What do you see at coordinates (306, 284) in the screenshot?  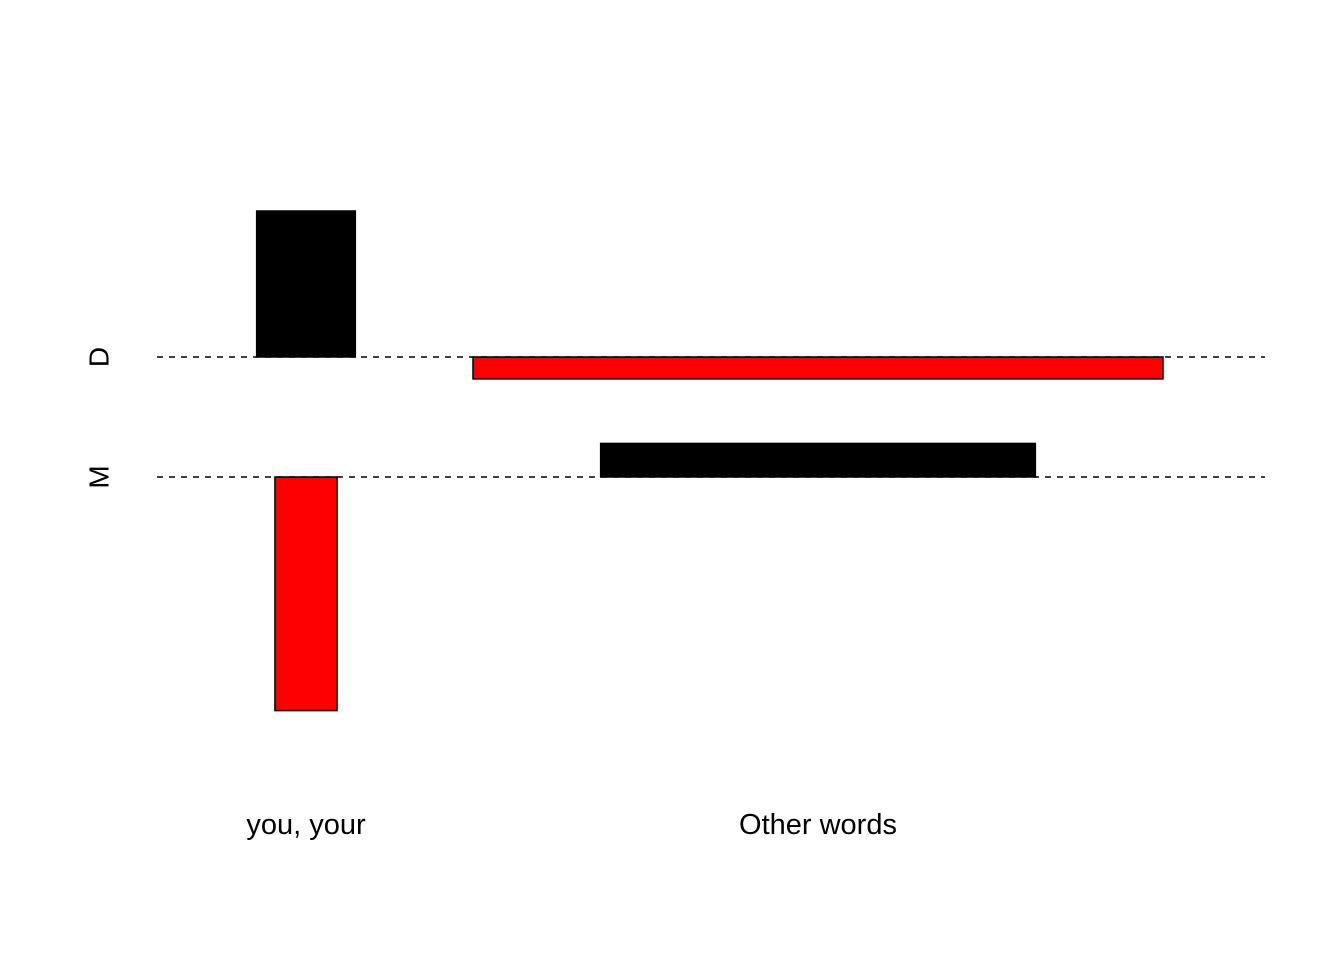 I see `bar-d-you-your` at bounding box center [306, 284].